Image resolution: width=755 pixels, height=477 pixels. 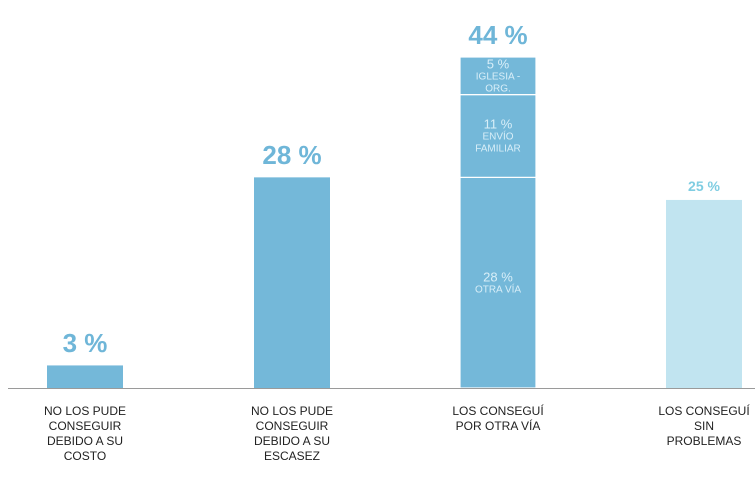 What do you see at coordinates (498, 418) in the screenshot?
I see `category-label: LOS CONSEGUÍ POR OTRA VÍA` at bounding box center [498, 418].